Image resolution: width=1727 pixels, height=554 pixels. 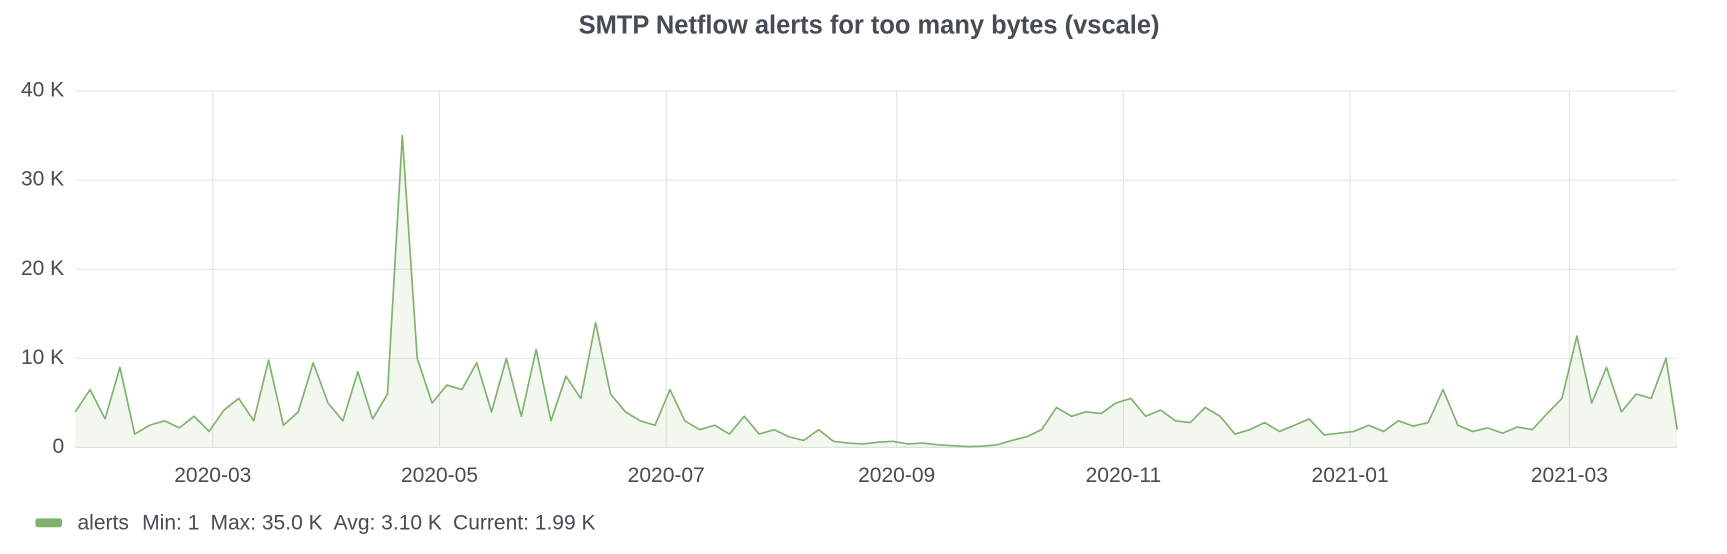 I want to click on legend-stat: Max: 35.0 K, so click(x=266, y=522).